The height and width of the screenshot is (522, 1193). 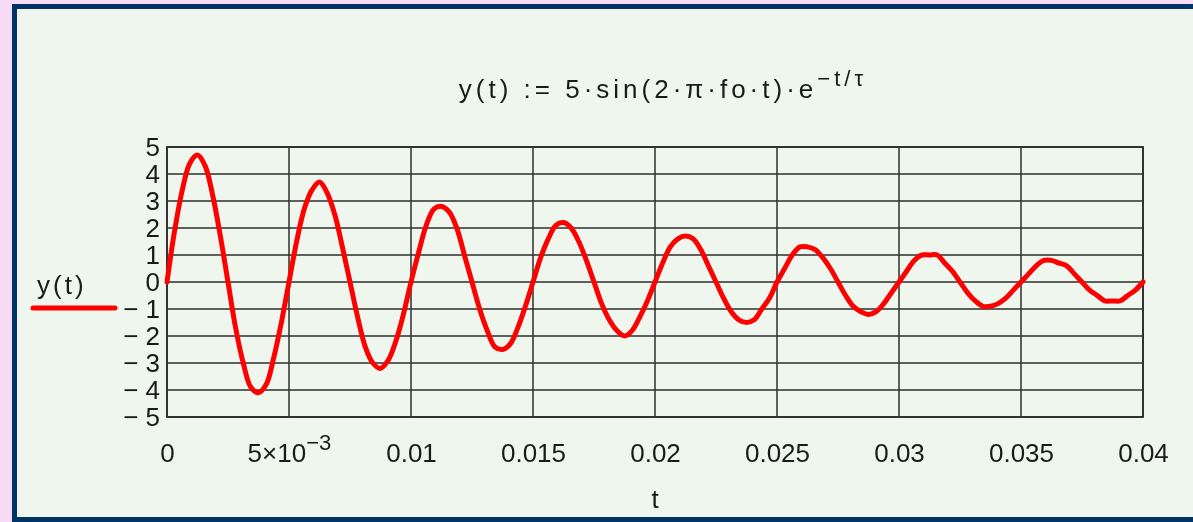 What do you see at coordinates (899, 453) in the screenshot?
I see `x-tick-label: 0.03` at bounding box center [899, 453].